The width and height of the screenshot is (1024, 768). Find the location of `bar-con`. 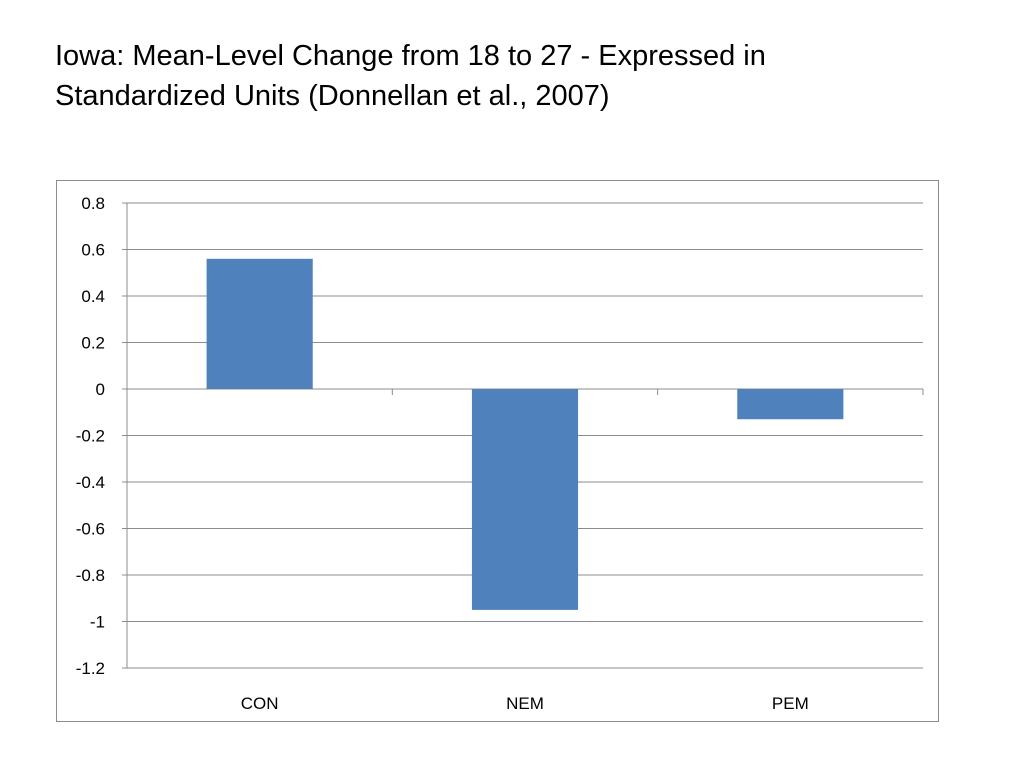

bar-con is located at coordinates (259, 323).